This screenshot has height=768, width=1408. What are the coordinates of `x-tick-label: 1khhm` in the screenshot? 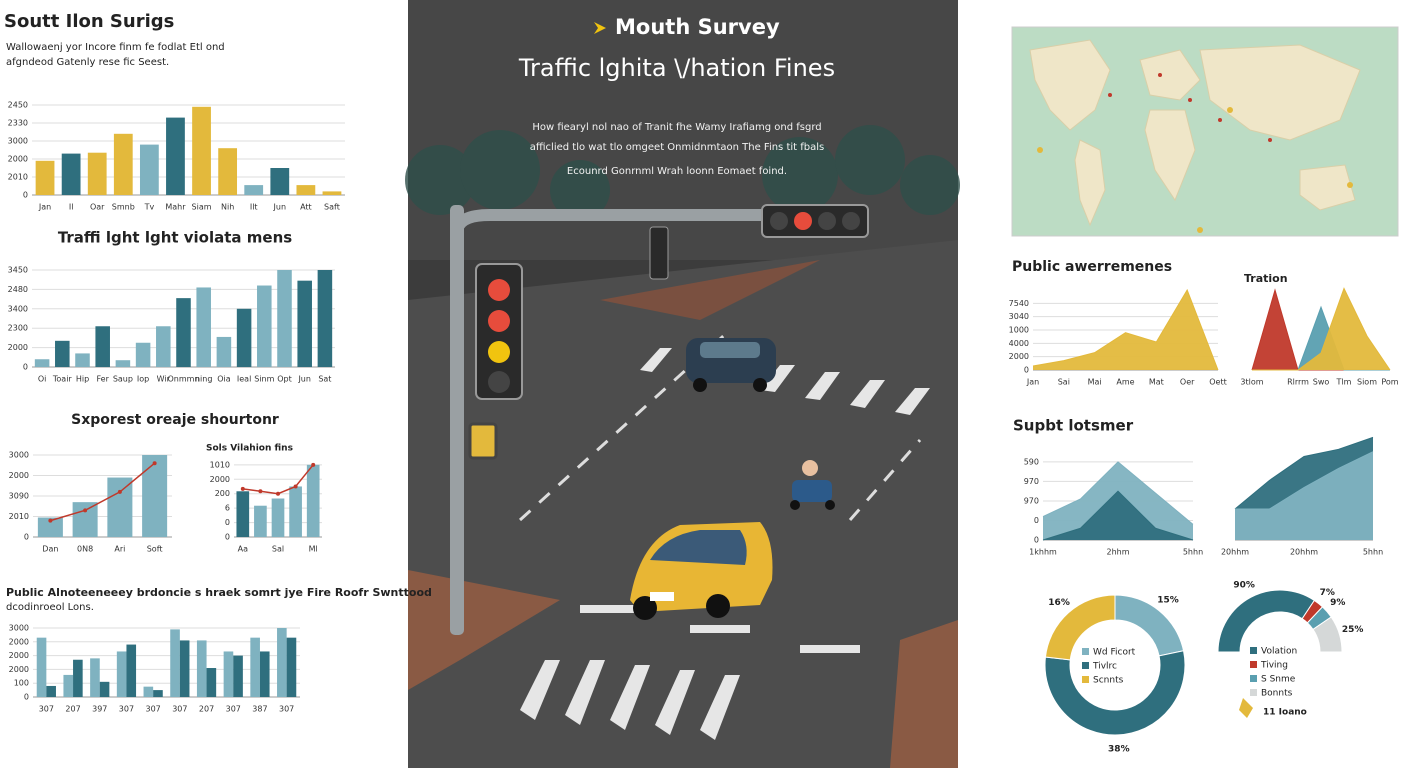 It's located at (1043, 552).